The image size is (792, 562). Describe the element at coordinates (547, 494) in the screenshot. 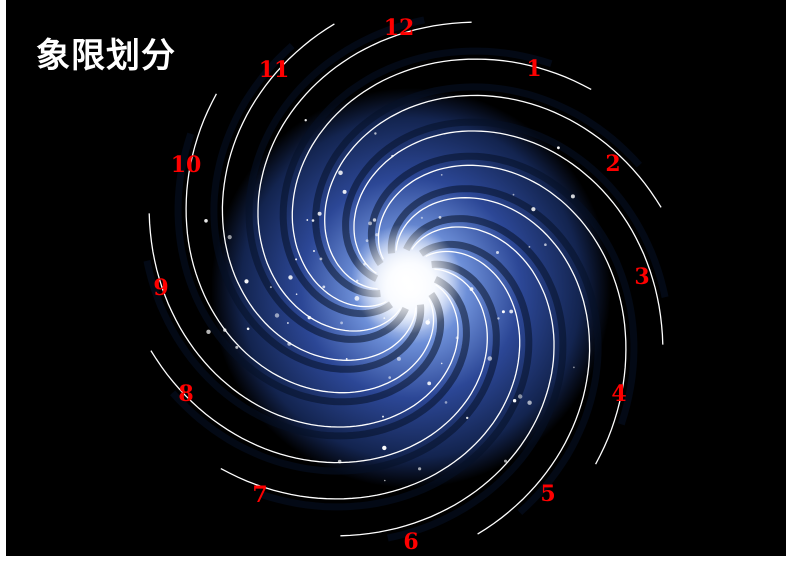

I see `sector-label: 5` at that location.